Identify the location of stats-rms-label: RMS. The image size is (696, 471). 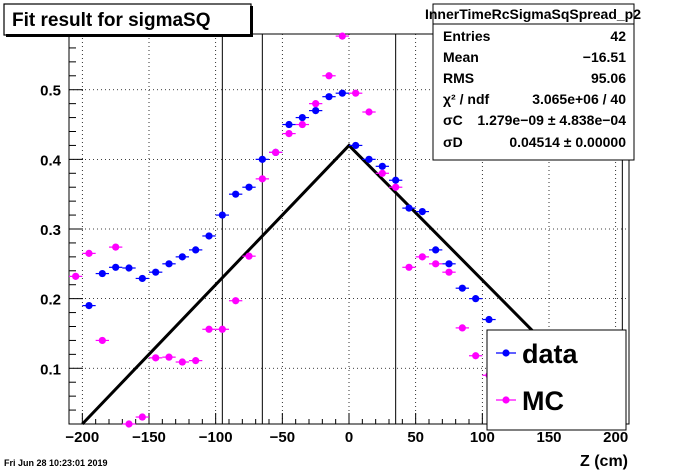
(458, 78).